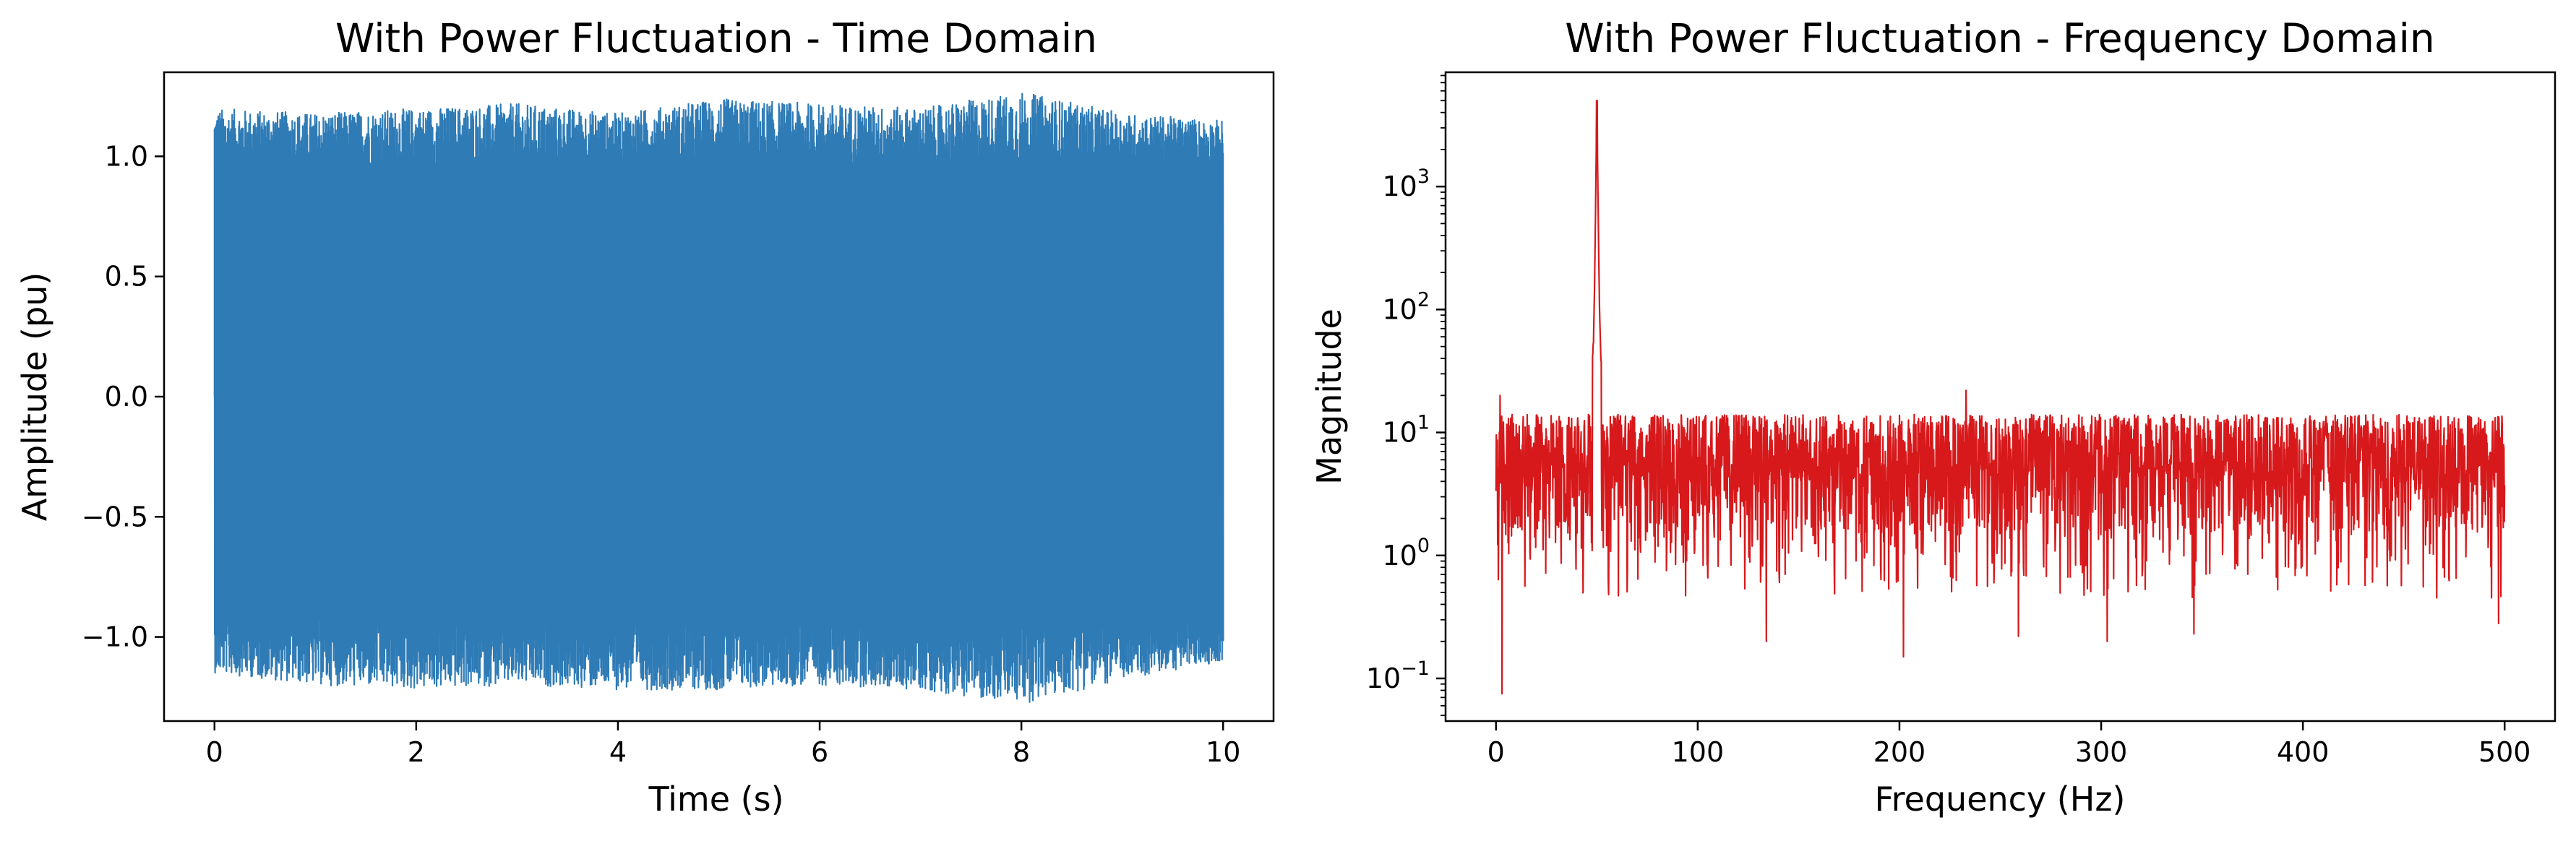 This screenshot has width=2576, height=841. What do you see at coordinates (115, 637) in the screenshot?
I see `time-y-tick-label: −1.0` at bounding box center [115, 637].